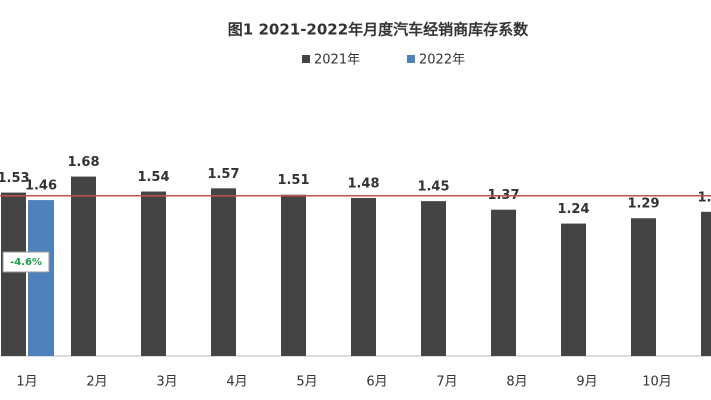  What do you see at coordinates (573, 209) in the screenshot?
I see `value-label: 1.24` at bounding box center [573, 209].